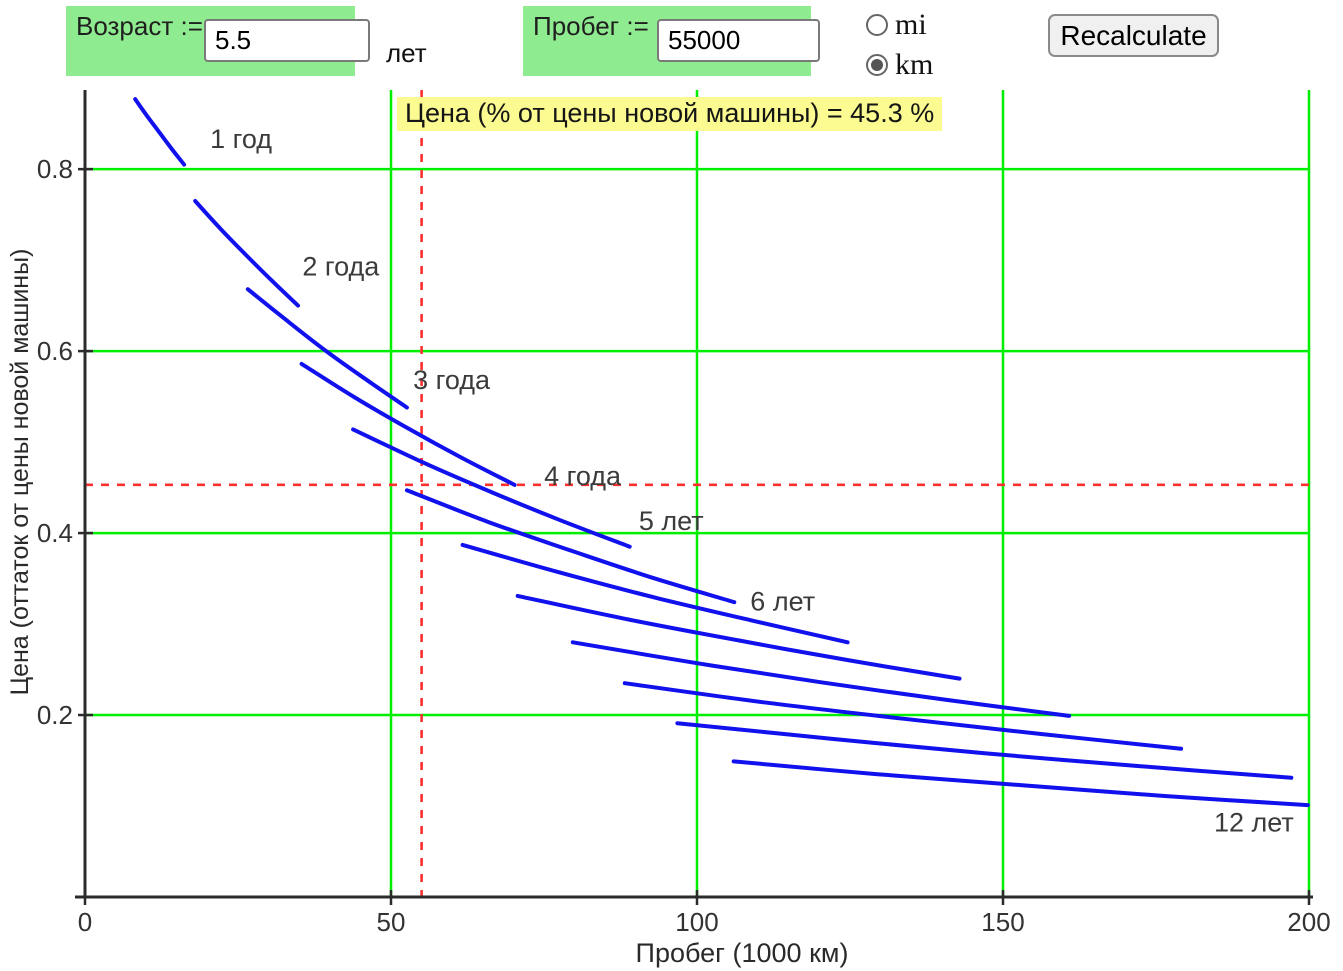  Describe the element at coordinates (139, 26) in the screenshot. I see `age-label: Возраст :=` at that location.